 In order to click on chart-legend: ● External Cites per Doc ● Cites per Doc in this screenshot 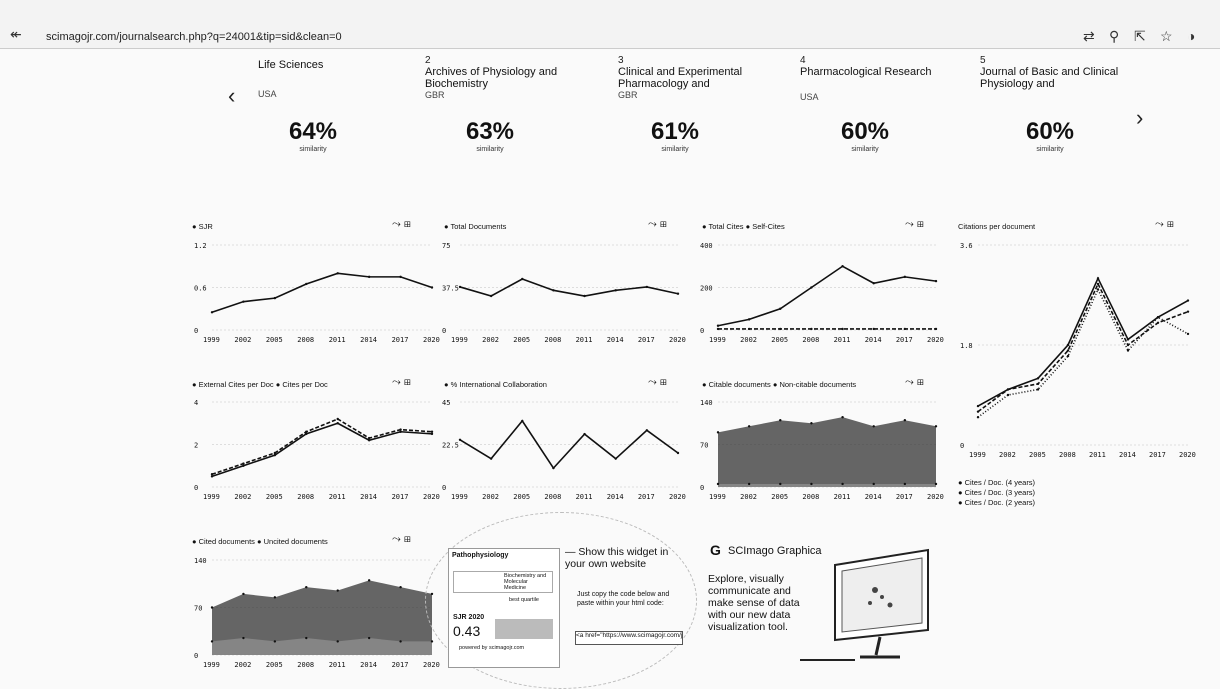, I will do `click(260, 384)`.